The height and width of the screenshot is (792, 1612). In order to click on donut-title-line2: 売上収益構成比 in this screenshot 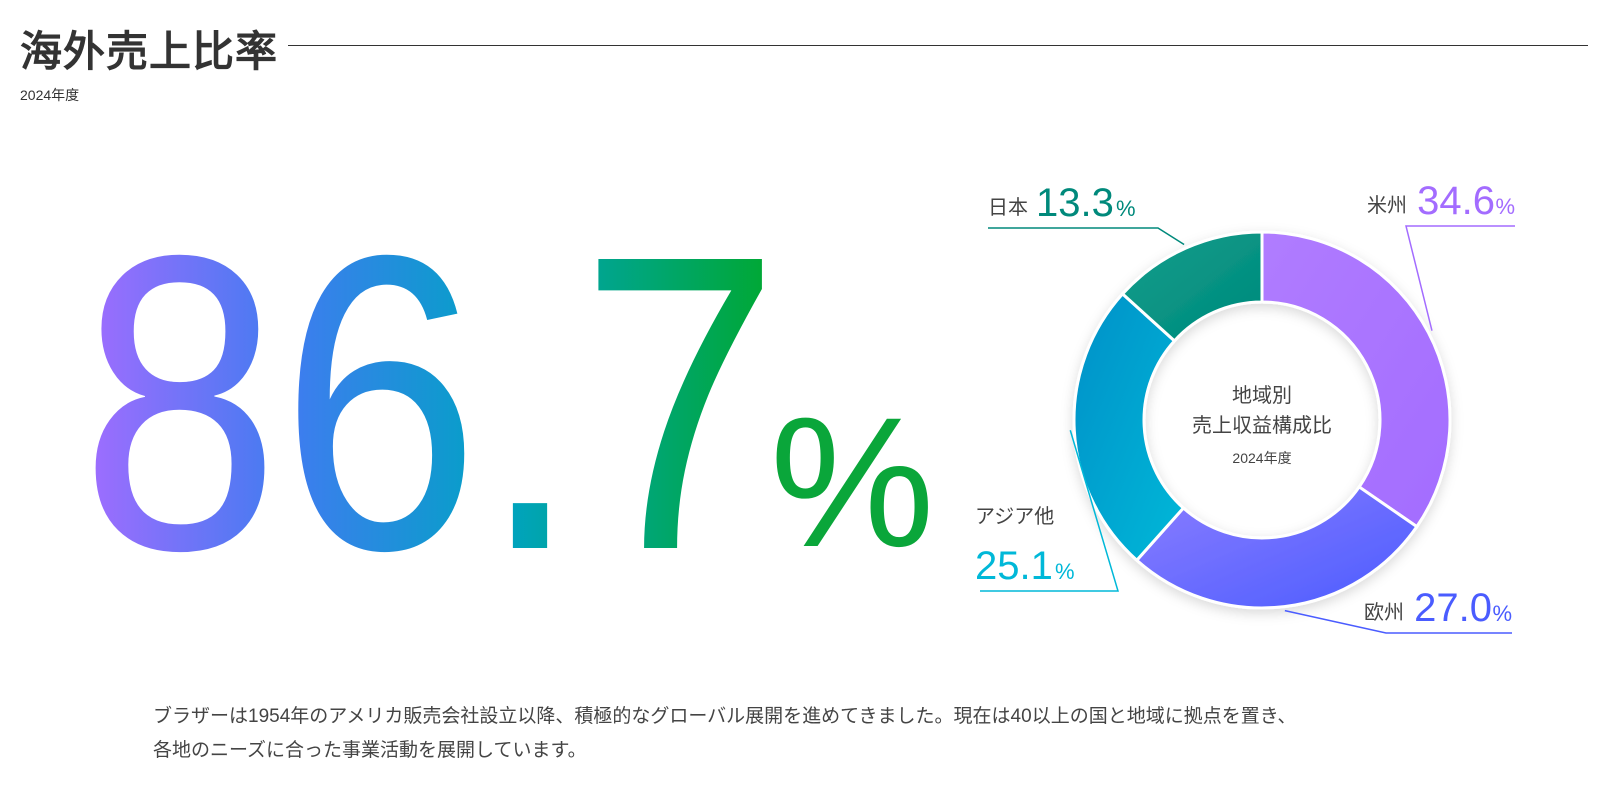, I will do `click(1262, 425)`.